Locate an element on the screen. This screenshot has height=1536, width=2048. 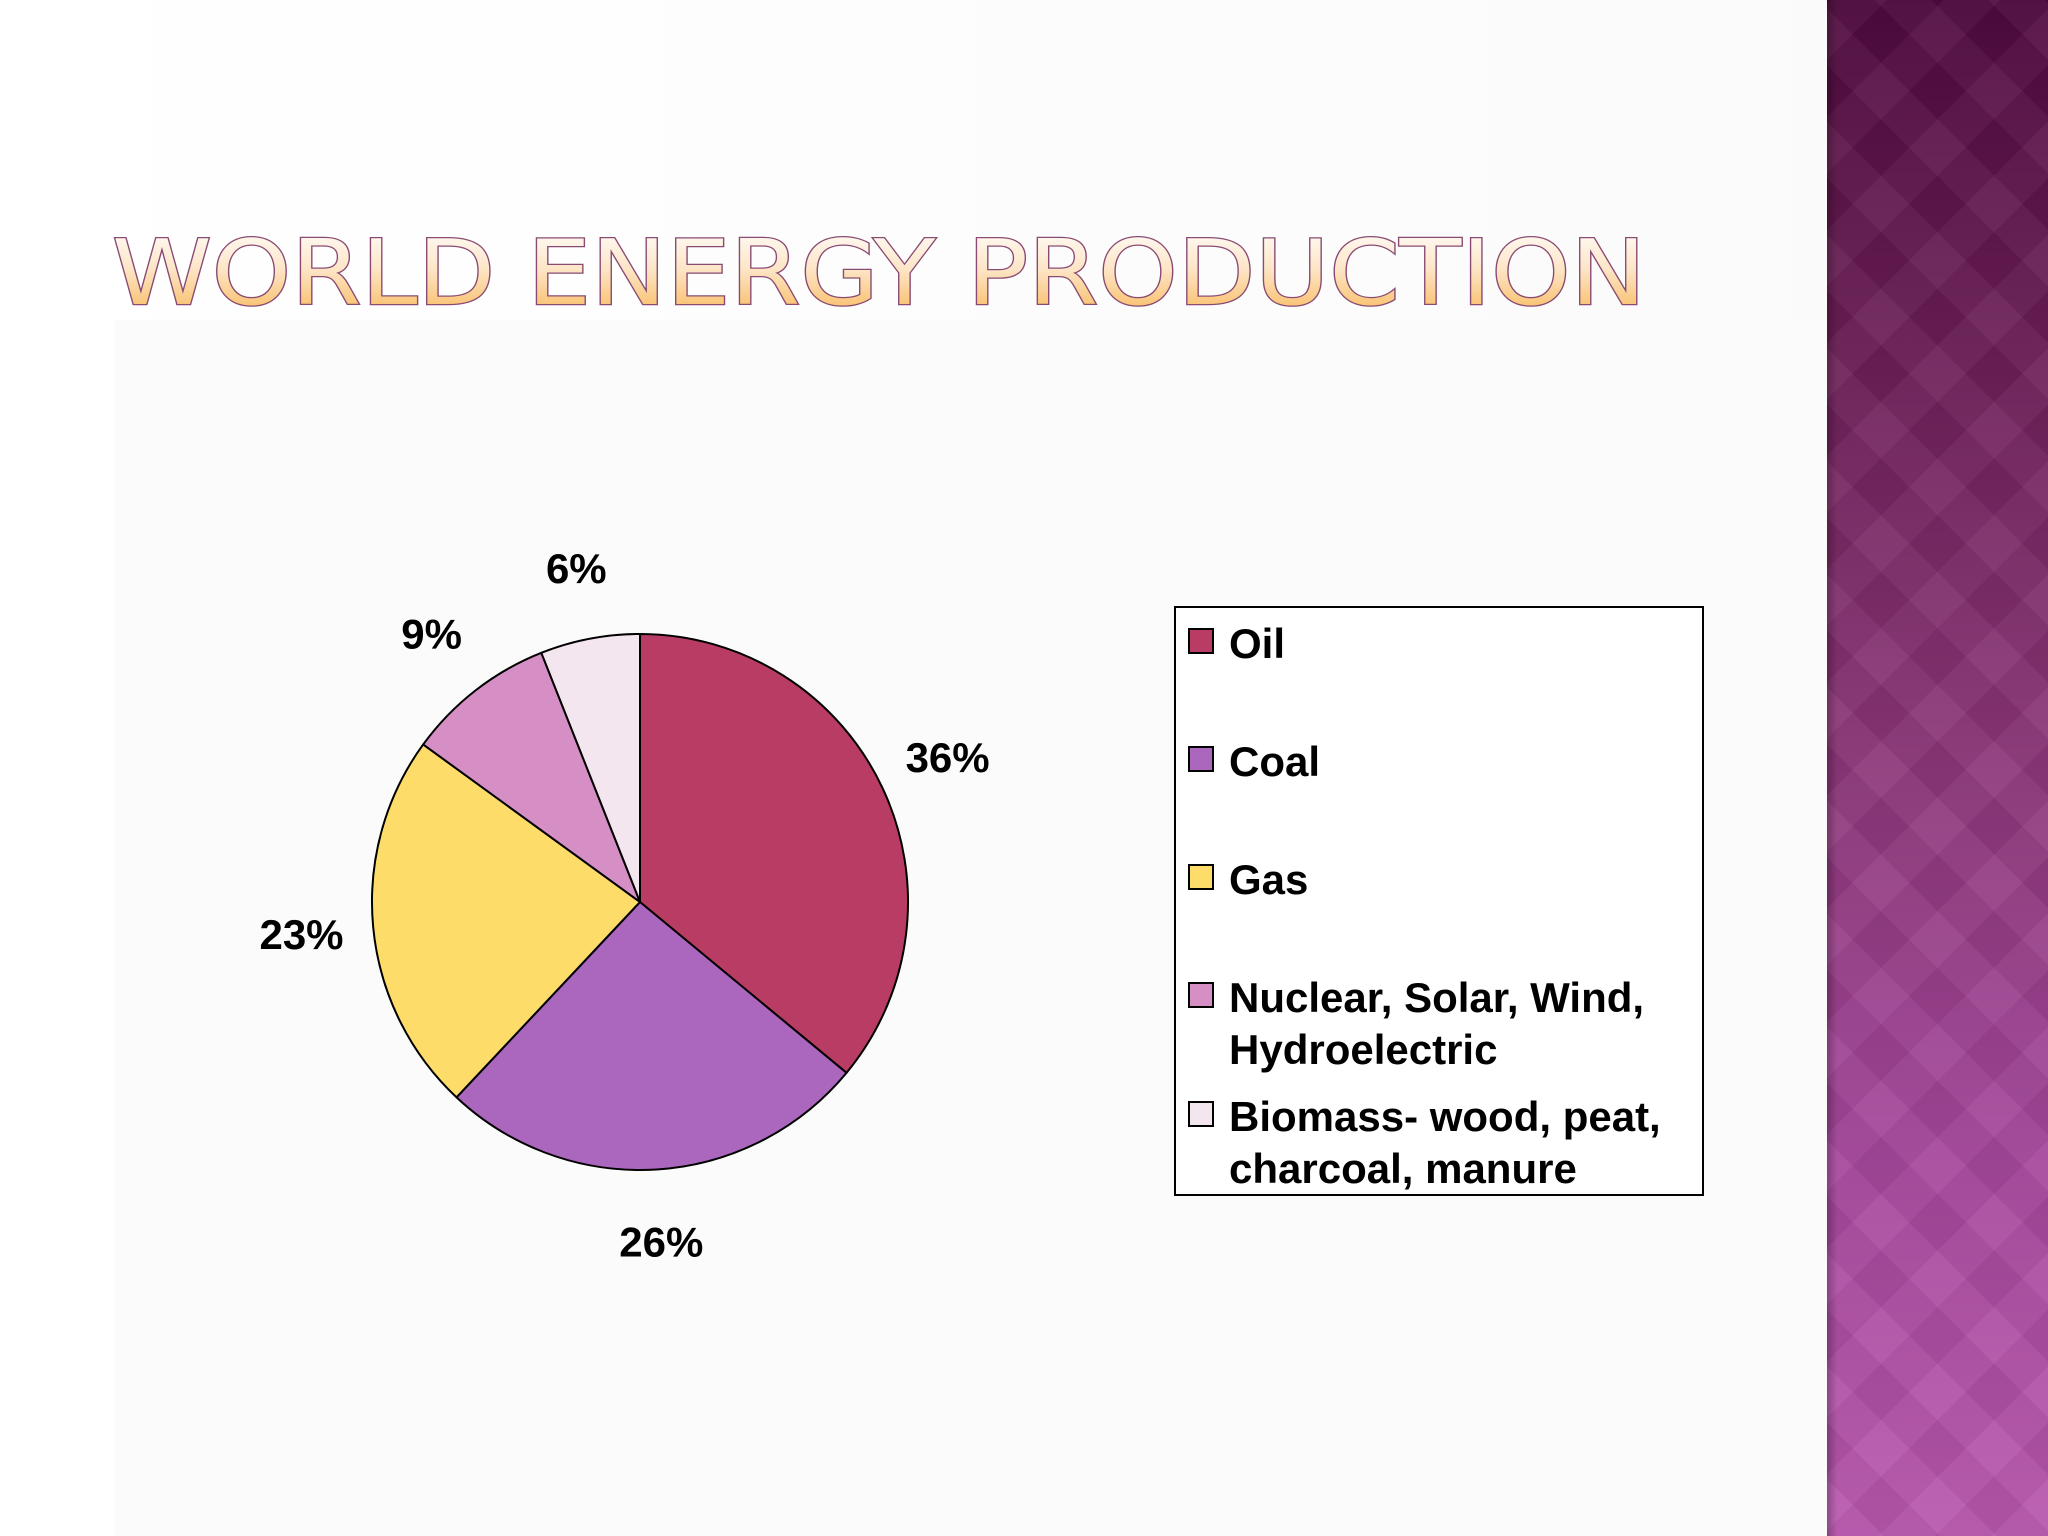
data-label-coal: 26% is located at coordinates (661, 1241).